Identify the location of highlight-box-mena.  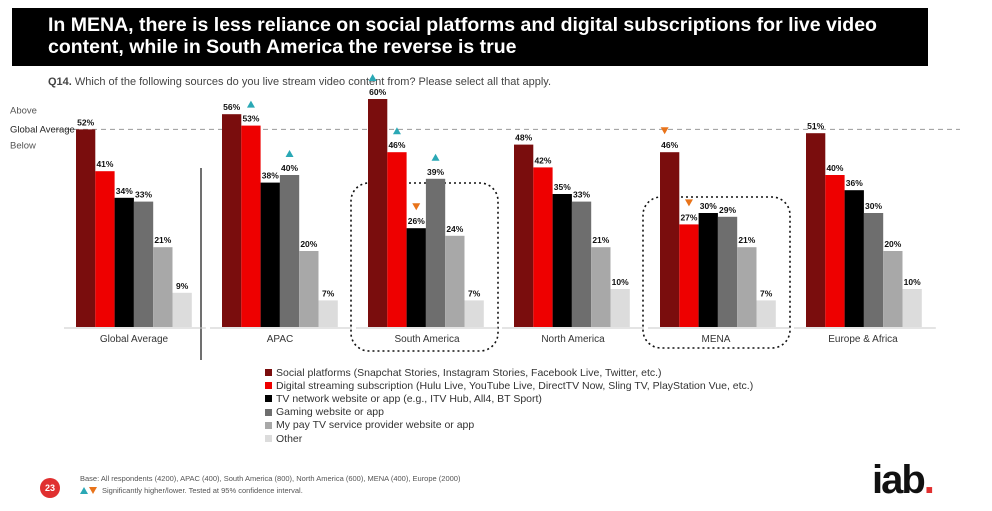
(716, 272).